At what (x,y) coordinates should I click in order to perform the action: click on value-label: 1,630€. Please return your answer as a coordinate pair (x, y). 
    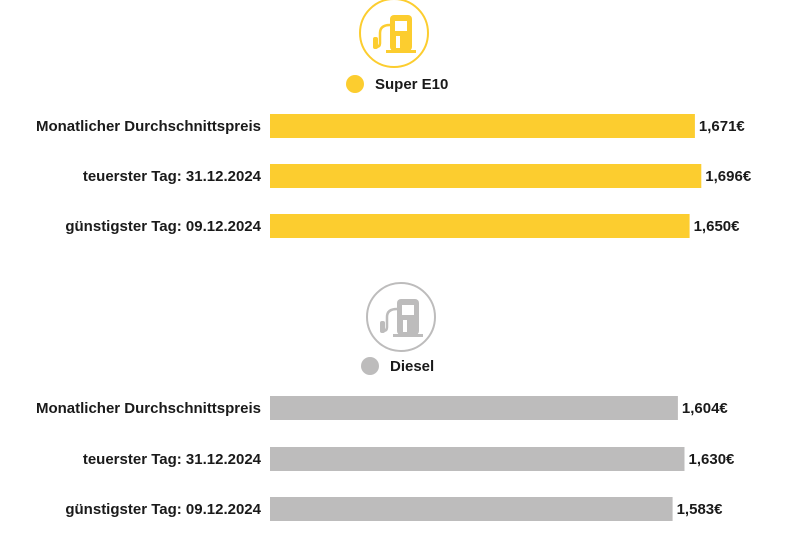
    Looking at the image, I should click on (712, 459).